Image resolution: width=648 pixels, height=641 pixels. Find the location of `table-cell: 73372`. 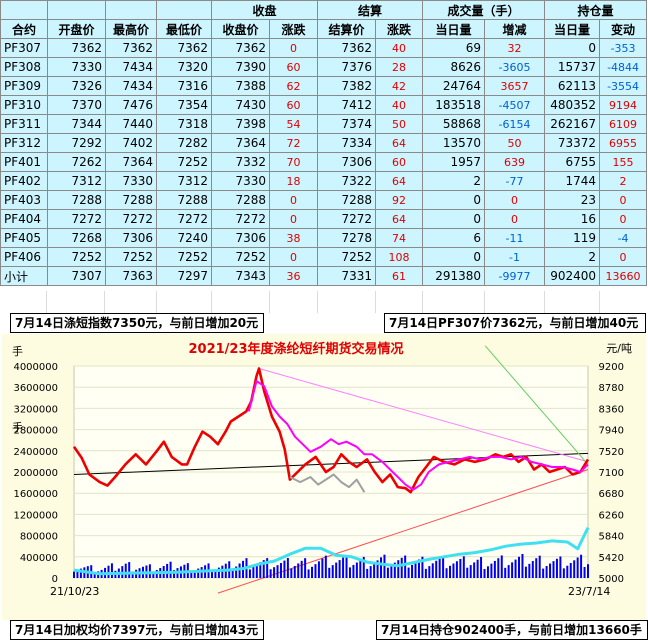

table-cell: 73372 is located at coordinates (572, 143).